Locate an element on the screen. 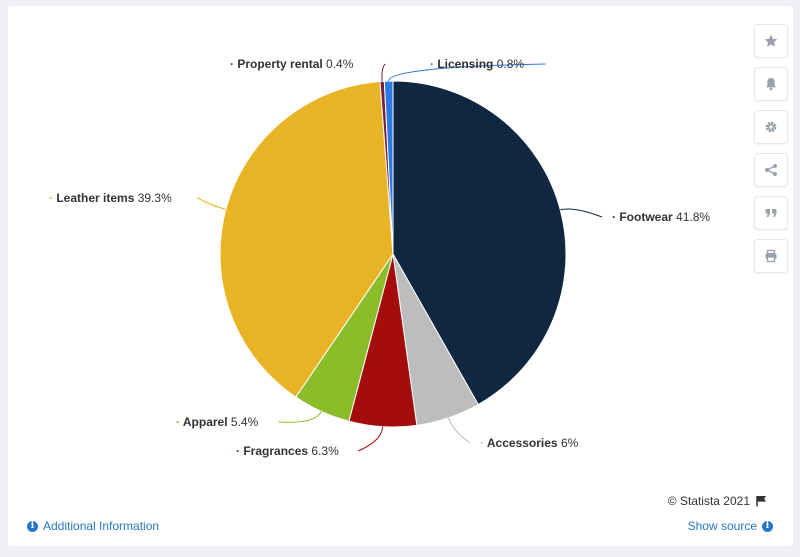 Image resolution: width=800 pixels, height=557 pixels. print-button is located at coordinates (771, 256).